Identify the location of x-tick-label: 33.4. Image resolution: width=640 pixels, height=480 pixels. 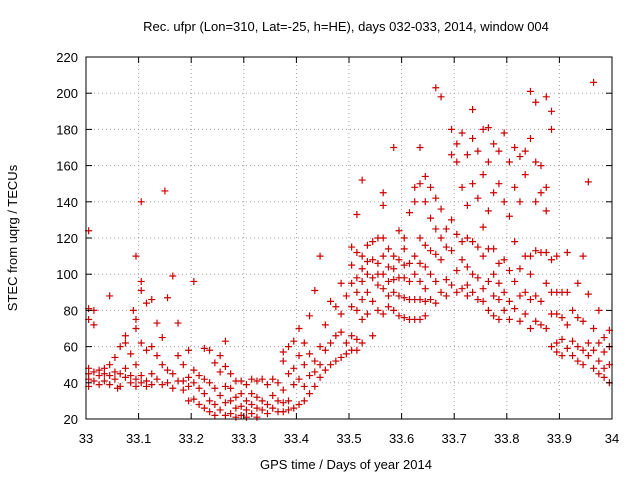
(296, 438).